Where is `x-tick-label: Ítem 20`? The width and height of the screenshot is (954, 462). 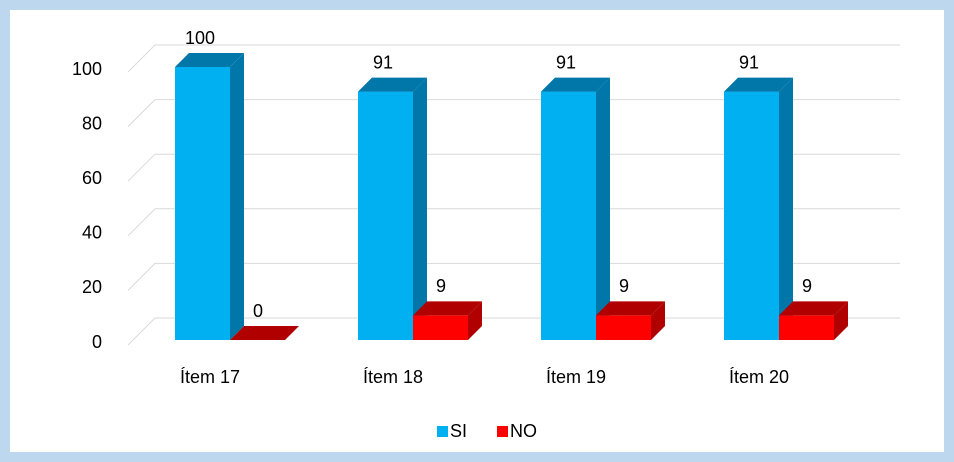
x-tick-label: Ítem 20 is located at coordinates (759, 377).